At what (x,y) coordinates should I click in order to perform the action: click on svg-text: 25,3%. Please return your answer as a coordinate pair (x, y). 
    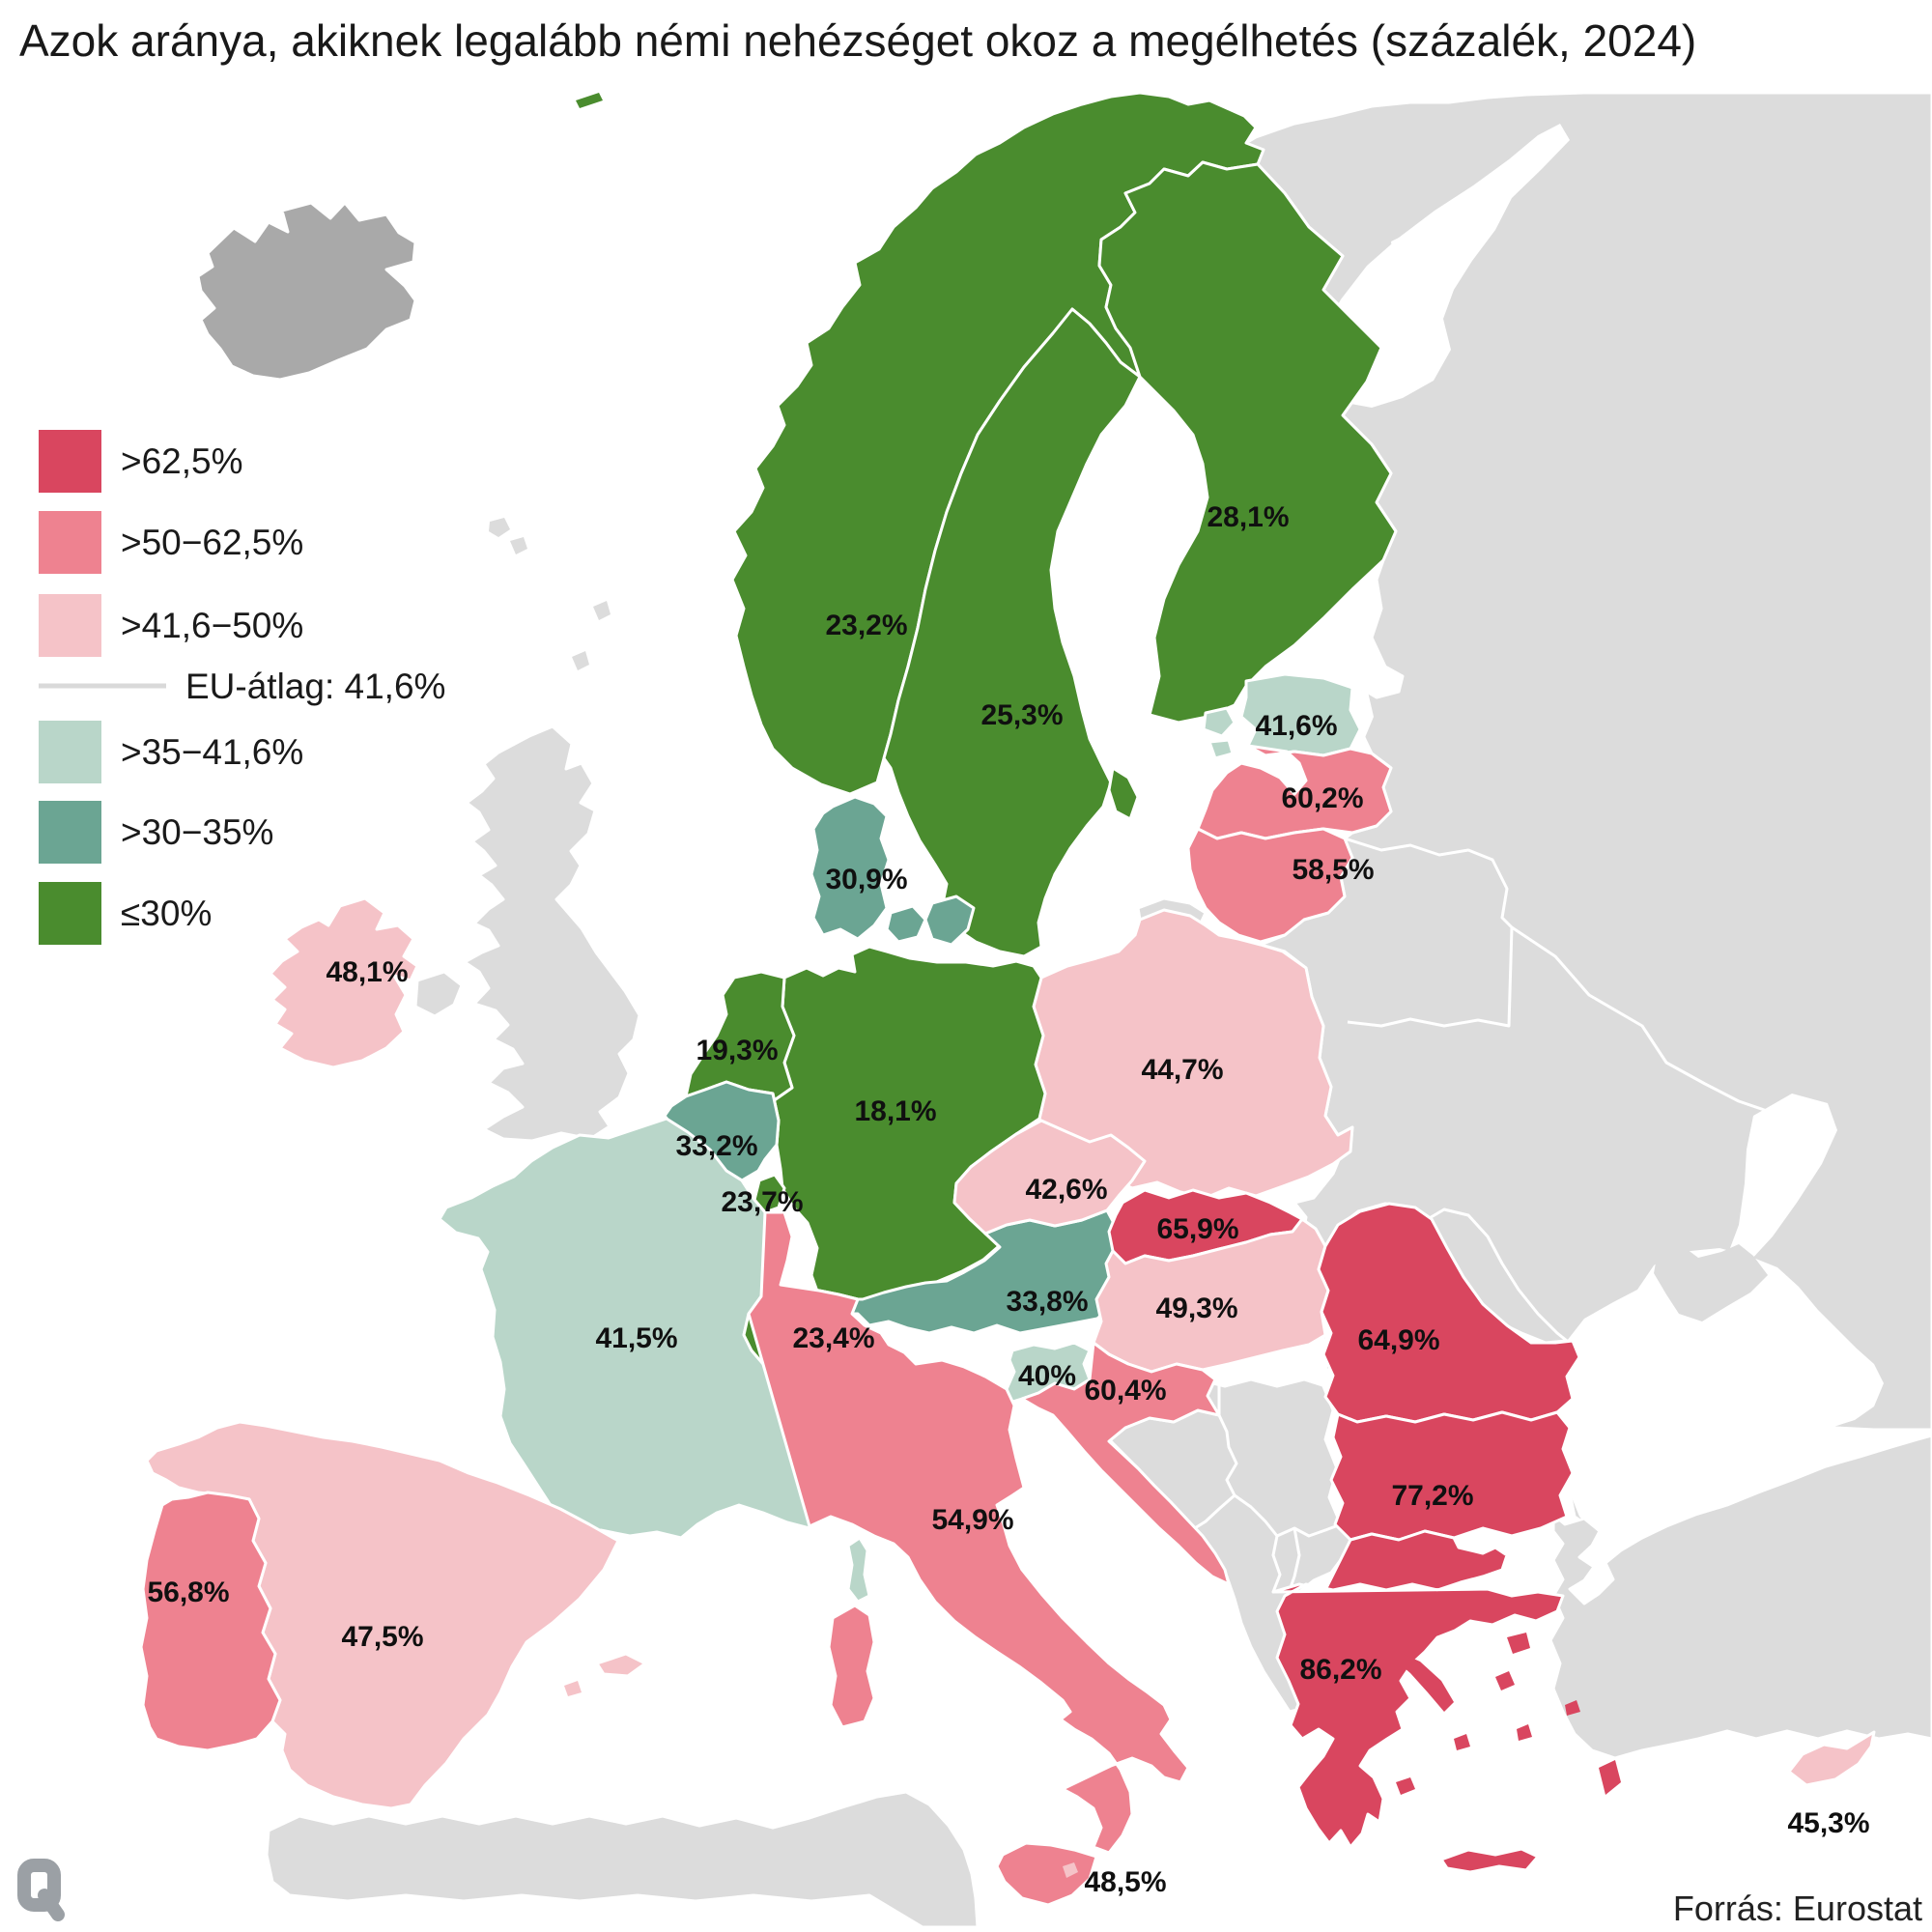
    Looking at the image, I should click on (1021, 715).